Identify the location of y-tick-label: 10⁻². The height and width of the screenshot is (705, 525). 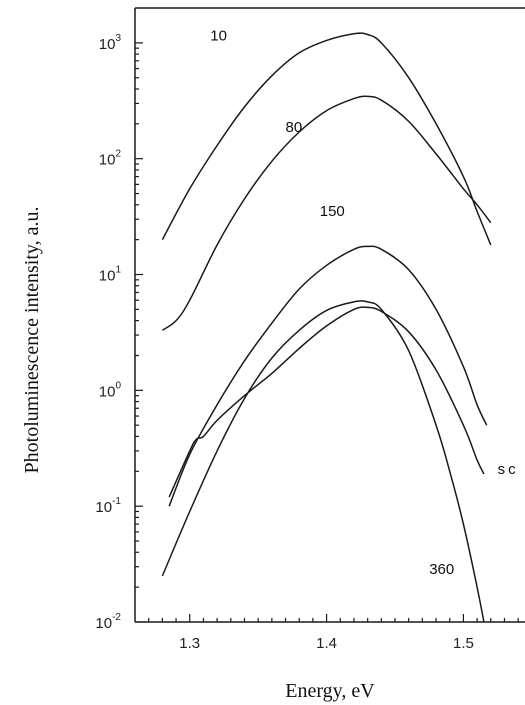
(108, 622).